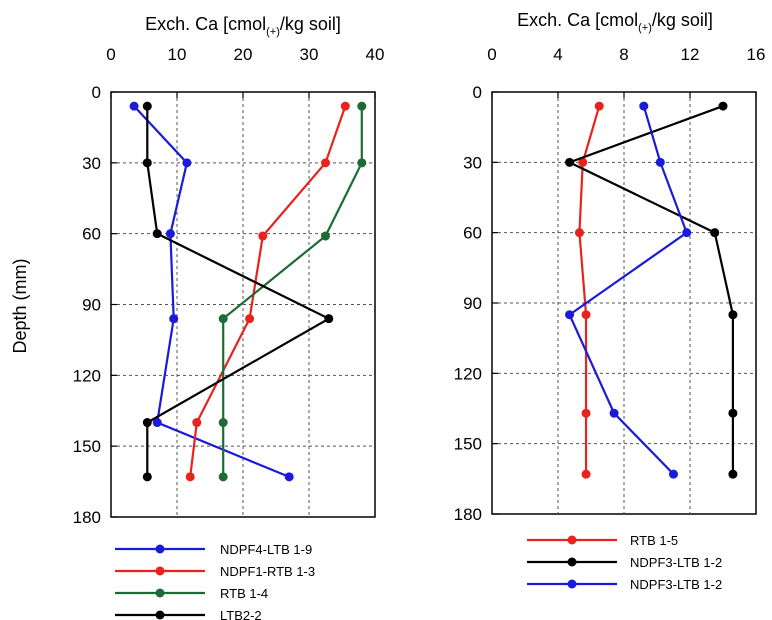  Describe the element at coordinates (245, 71) in the screenshot. I see `x-tick-labels: 0 10 20 30 40` at that location.